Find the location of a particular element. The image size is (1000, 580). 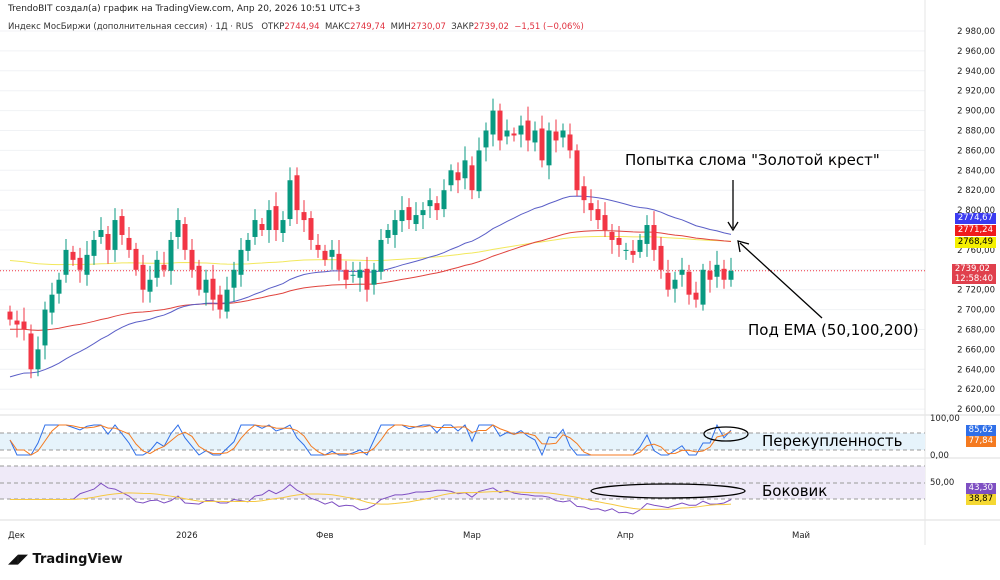

y-tick-label: 2 840,00 is located at coordinates (976, 171).